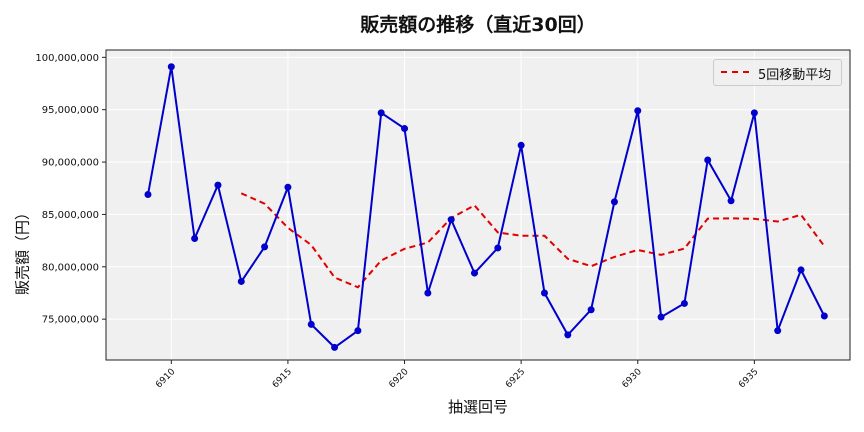  I want to click on x-tick-label: 6920, so click(398, 378).